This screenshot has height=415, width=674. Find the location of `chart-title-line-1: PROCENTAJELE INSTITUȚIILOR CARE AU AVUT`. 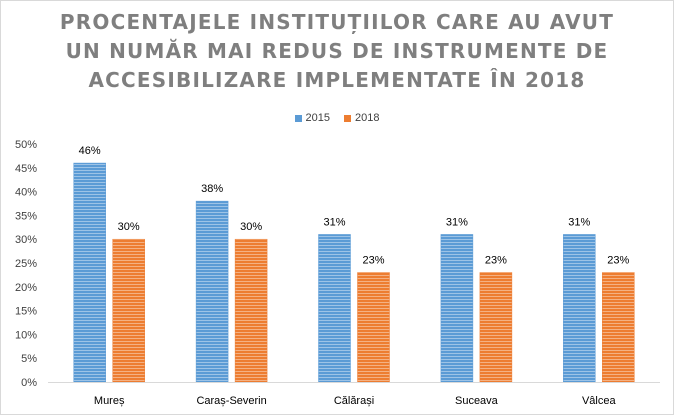

chart-title-line-1: PROCENTAJELE INSTITUȚIILOR CARE AU AVUT is located at coordinates (337, 22).